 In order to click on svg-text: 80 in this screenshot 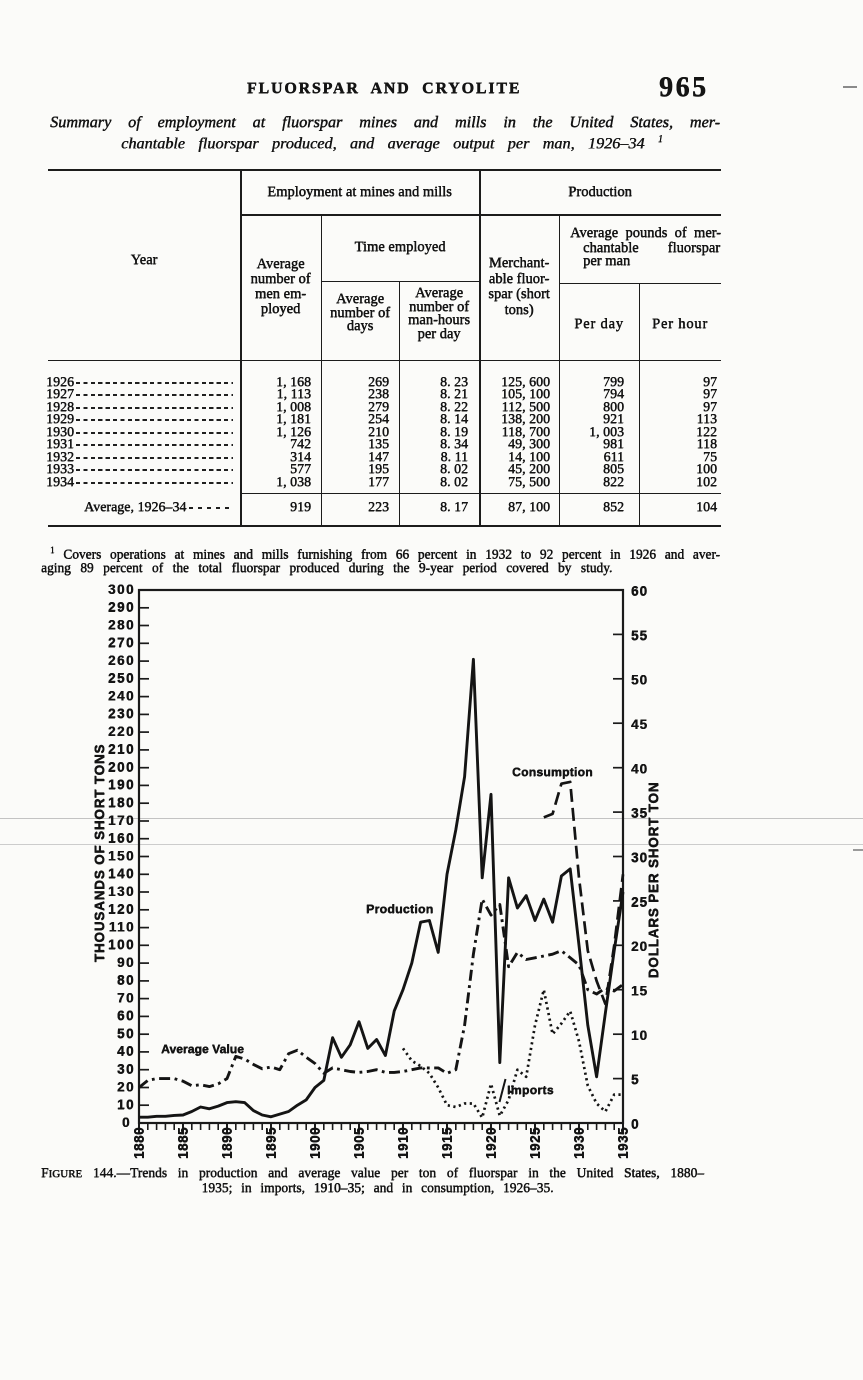, I will do `click(126, 980)`.